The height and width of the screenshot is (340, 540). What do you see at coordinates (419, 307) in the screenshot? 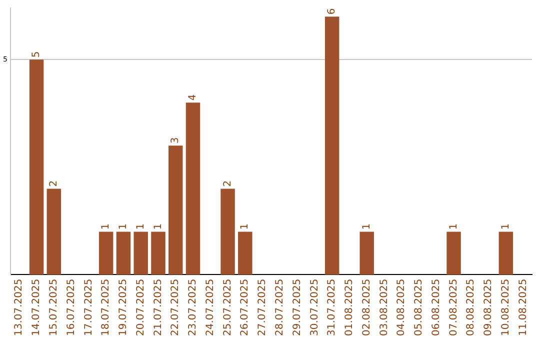
I see `x-tick-label: 05.08.2025` at bounding box center [419, 307].